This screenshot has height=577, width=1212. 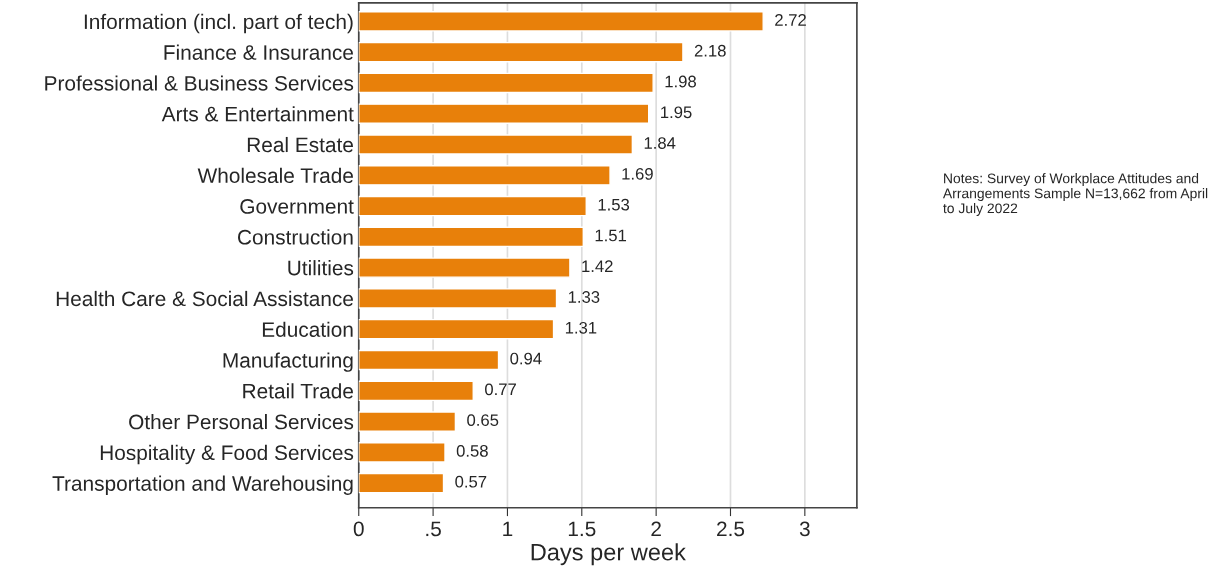 I want to click on data-label: 1.84, so click(x=660, y=143).